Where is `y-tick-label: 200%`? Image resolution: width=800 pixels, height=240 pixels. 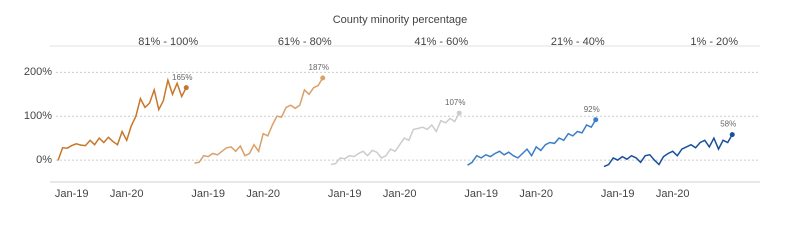
y-tick-label: 200% is located at coordinates (38, 72).